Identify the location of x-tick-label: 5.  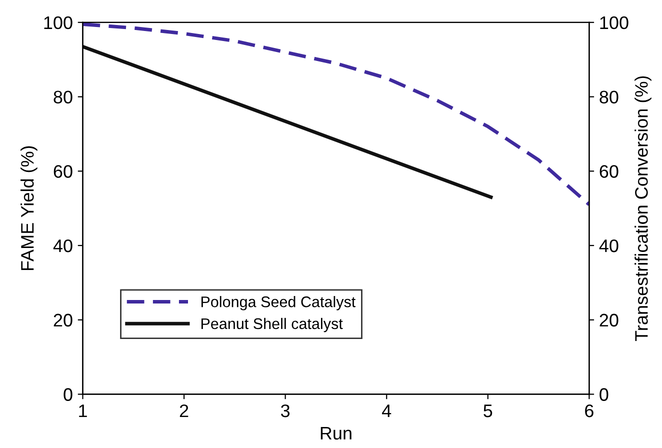
(488, 411).